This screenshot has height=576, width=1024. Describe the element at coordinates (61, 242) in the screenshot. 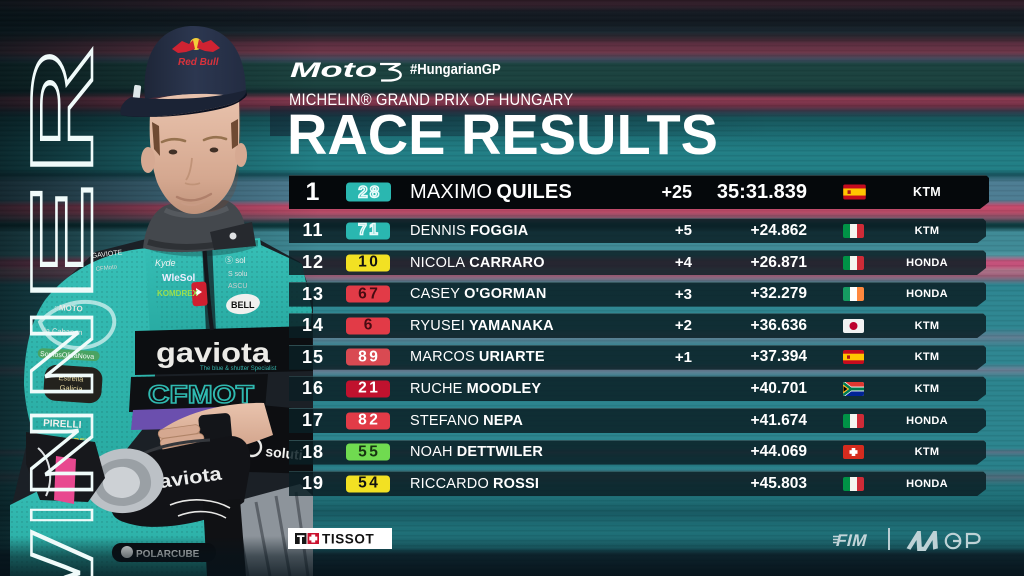

I see `svg-text: E` at that location.